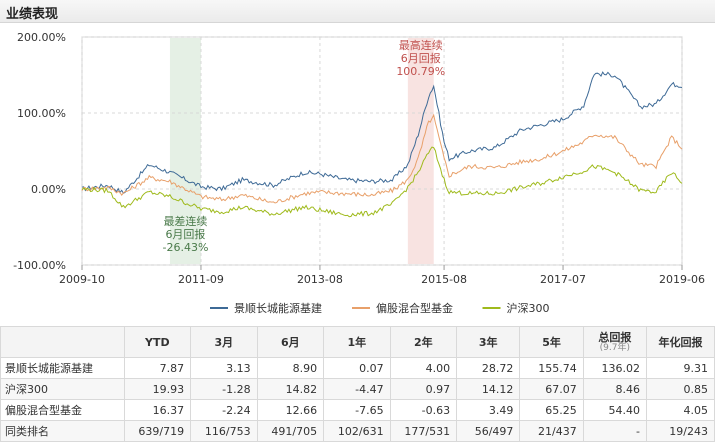 This screenshot has height=442, width=715. Describe the element at coordinates (48, 189) in the screenshot. I see `y-tick-label-2: 0.00%` at that location.